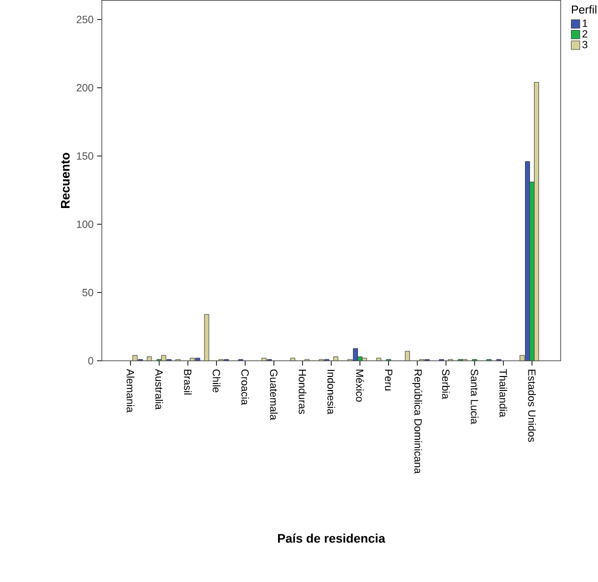  What do you see at coordinates (584, 9) in the screenshot?
I see `legend-title: Perfil` at bounding box center [584, 9].